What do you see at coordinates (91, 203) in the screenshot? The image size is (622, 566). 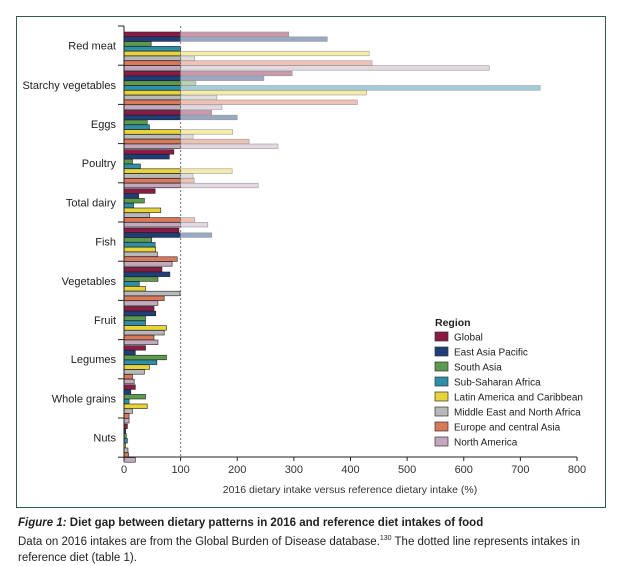 I see `category-label-total-dairy: Total dairy` at bounding box center [91, 203].